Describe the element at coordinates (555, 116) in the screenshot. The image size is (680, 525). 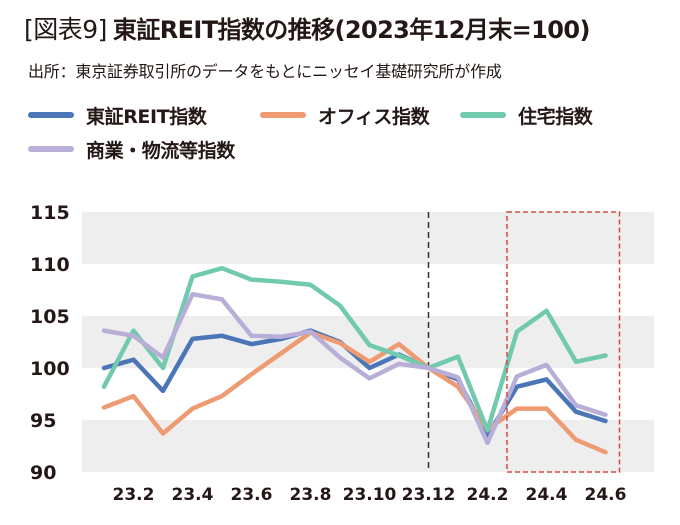
I see `legend-label-residential: 住宅指数` at that location.